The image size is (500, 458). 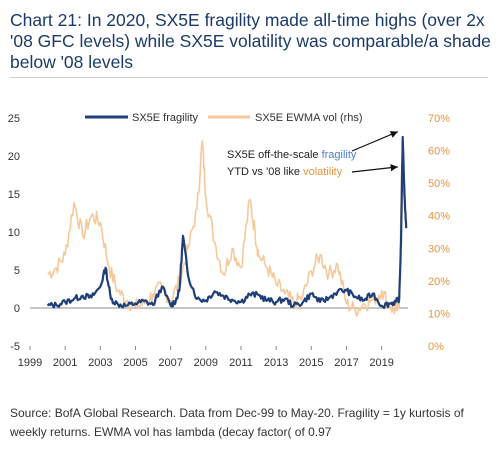 What do you see at coordinates (17, 309) in the screenshot?
I see `y-tick-label: 0` at bounding box center [17, 309].